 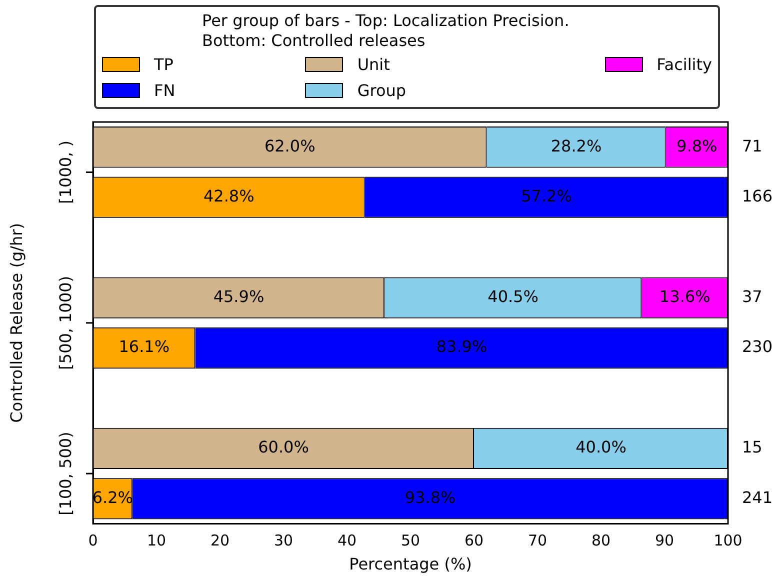 I want to click on x-tick-label: 10, so click(x=156, y=541).